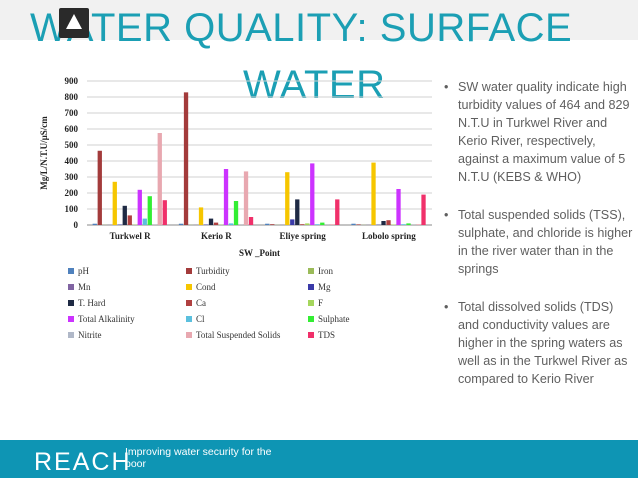 The image size is (638, 478). What do you see at coordinates (92, 303) in the screenshot?
I see `legend-label: T. Hard` at bounding box center [92, 303].